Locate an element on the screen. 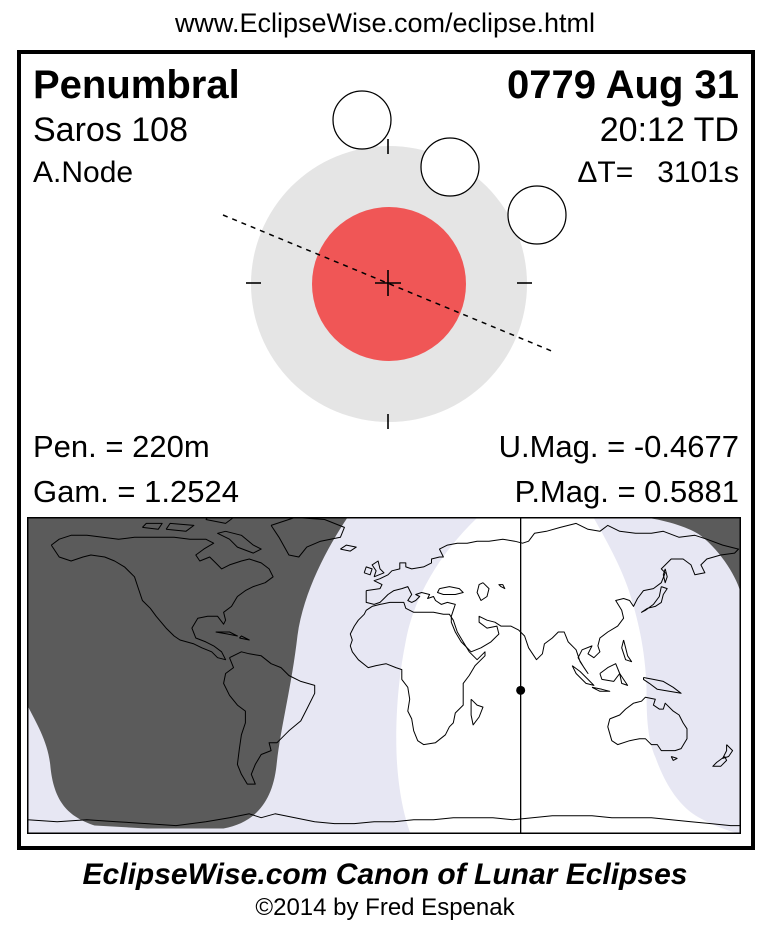 Image resolution: width=770 pixels, height=940 pixels. greatest-eclipse-dot is located at coordinates (521, 690).